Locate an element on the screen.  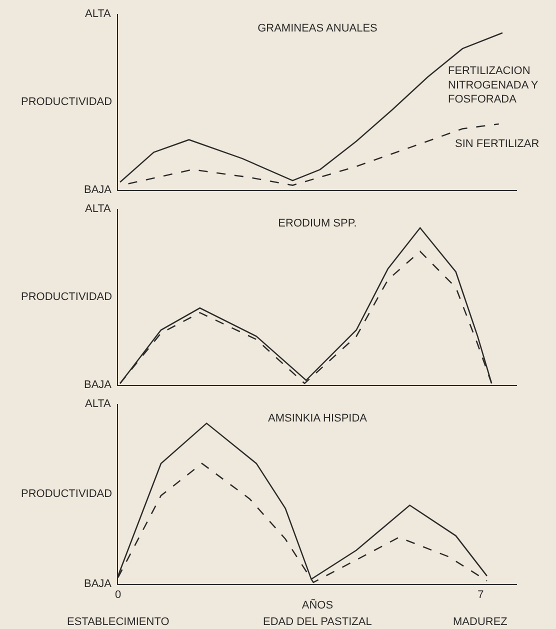
series-label: SIN FERTILIZAR is located at coordinates (497, 144).